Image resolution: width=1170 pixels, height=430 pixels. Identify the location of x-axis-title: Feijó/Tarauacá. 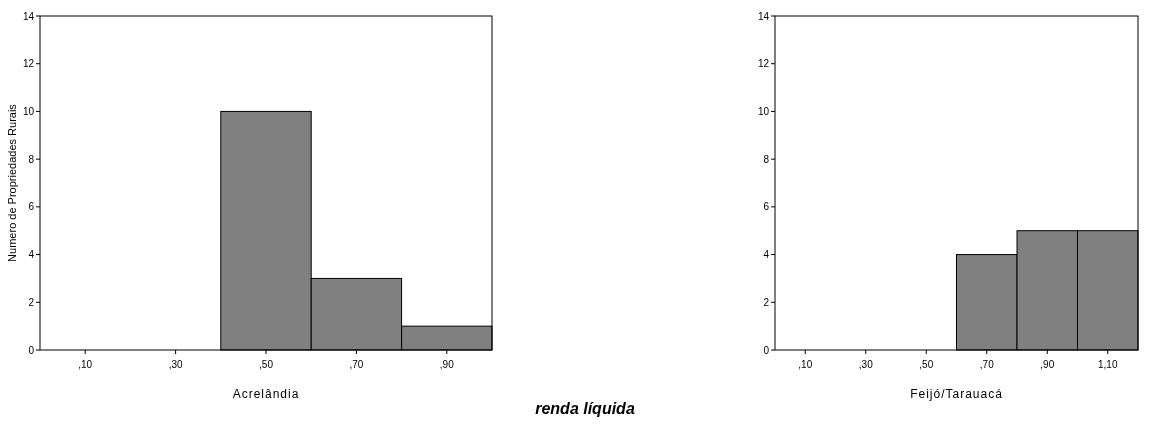
(956, 394).